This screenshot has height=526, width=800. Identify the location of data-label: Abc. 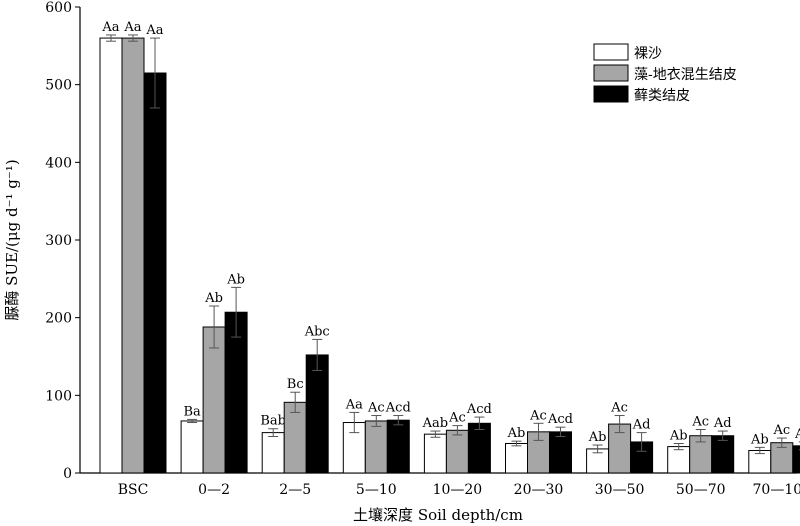
(317, 331).